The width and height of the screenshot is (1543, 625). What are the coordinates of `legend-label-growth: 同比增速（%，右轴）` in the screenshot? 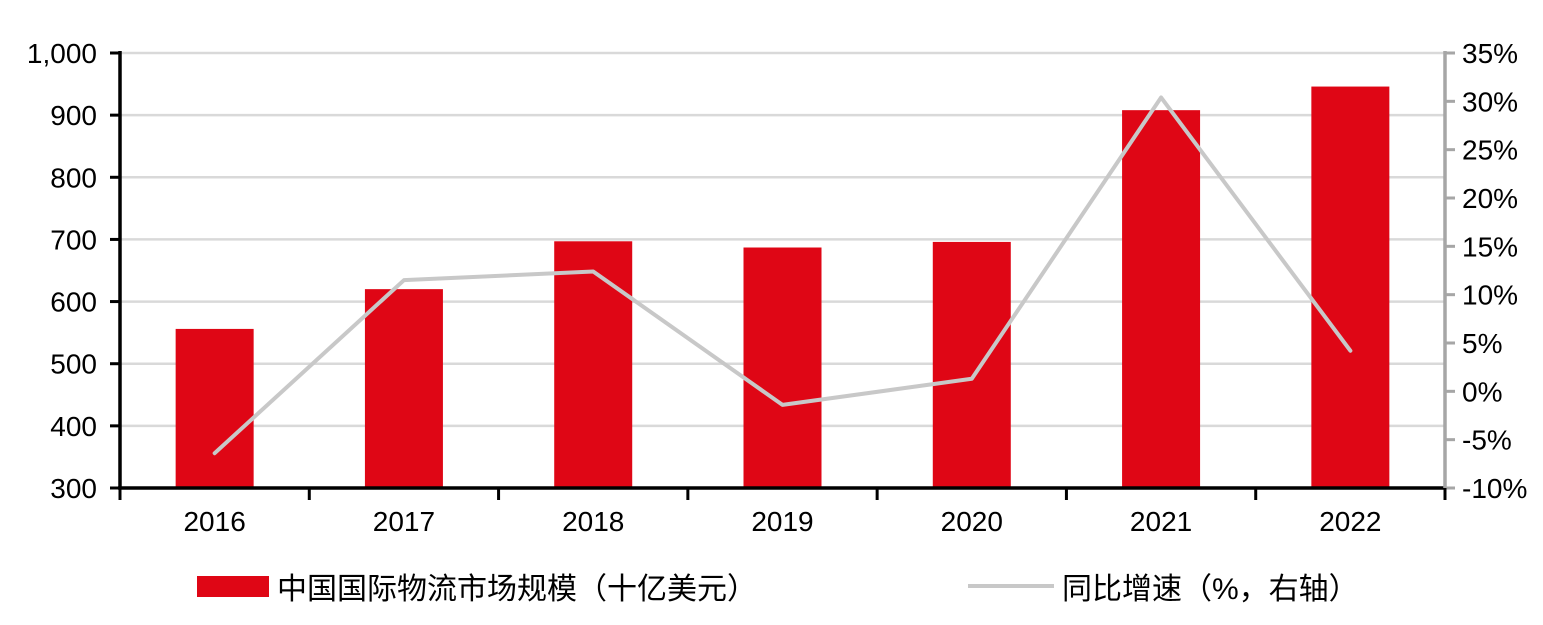 It's located at (1210, 589).